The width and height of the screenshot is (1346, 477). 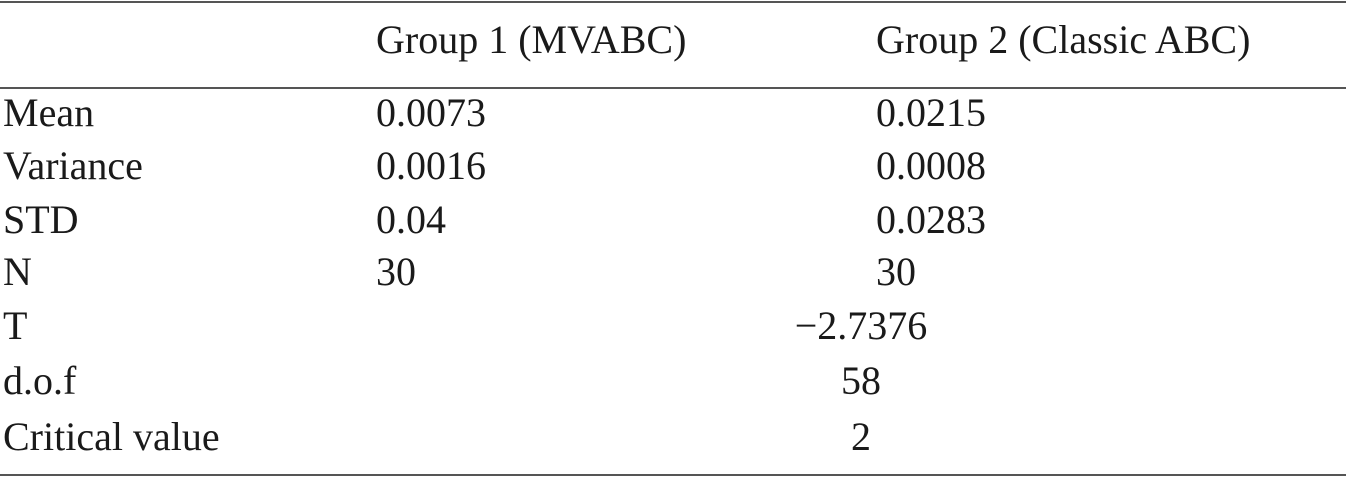 What do you see at coordinates (49, 112) in the screenshot?
I see `row-label: Mean` at bounding box center [49, 112].